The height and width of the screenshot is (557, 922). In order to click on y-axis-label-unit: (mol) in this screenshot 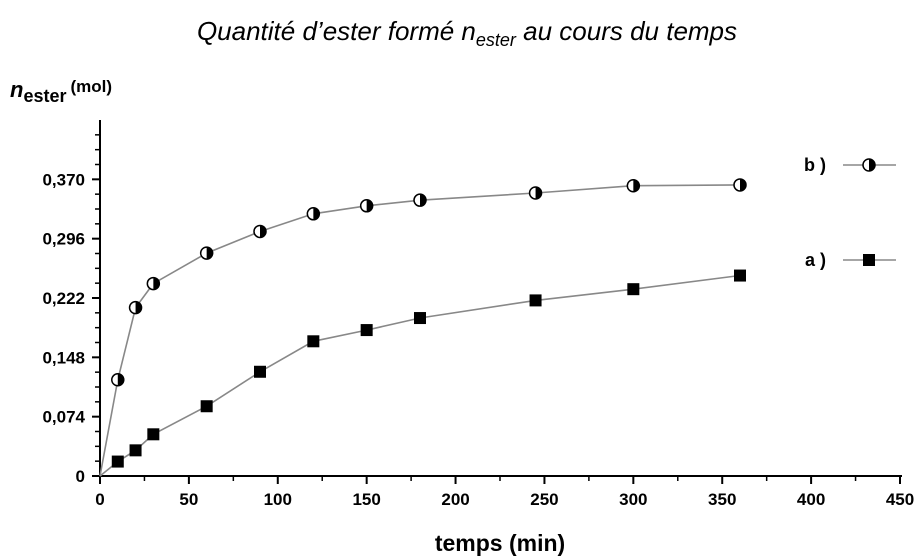, I will do `click(91, 86)`.